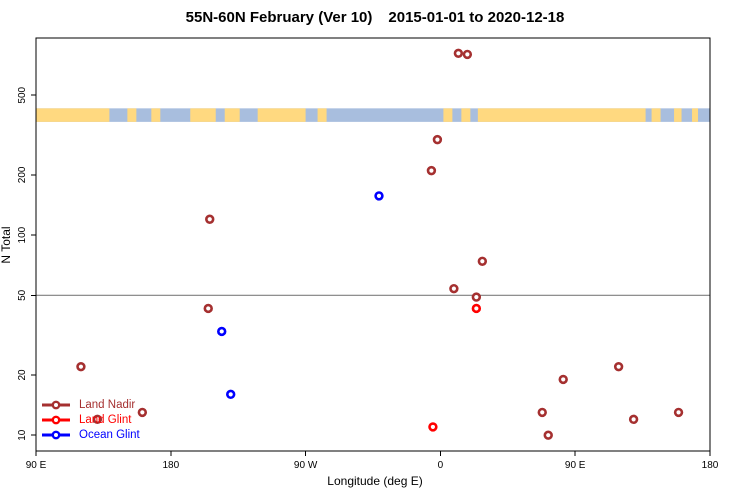 Image resolution: width=750 pixels, height=500 pixels. What do you see at coordinates (105, 419) in the screenshot?
I see `legend-label: Land Glint` at bounding box center [105, 419].